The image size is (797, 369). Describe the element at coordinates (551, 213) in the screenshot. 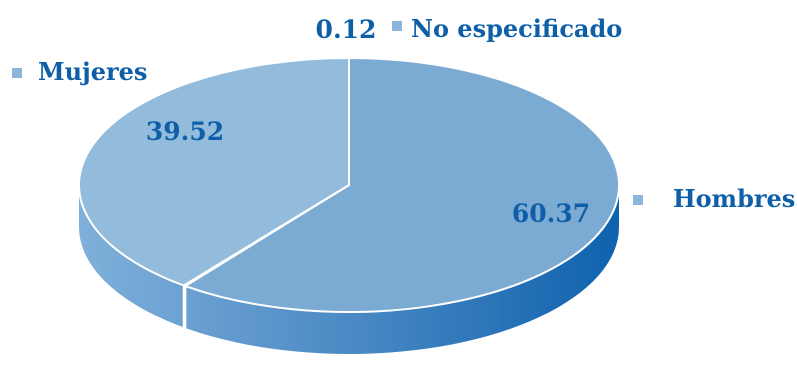

I see `value-label-hombres: 60.37` at that location.